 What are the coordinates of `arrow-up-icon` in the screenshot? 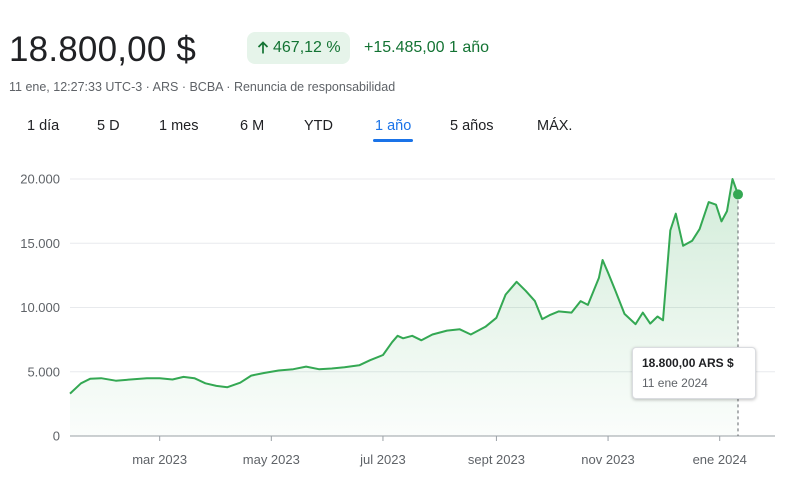 It's located at (263, 47).